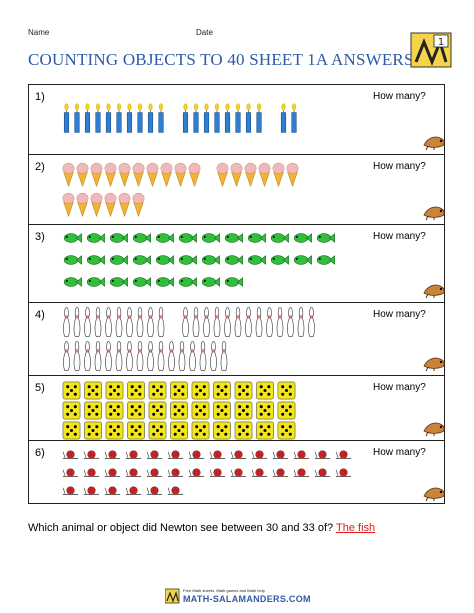  Describe the element at coordinates (40, 237) in the screenshot. I see `question-number: 3)` at that location.